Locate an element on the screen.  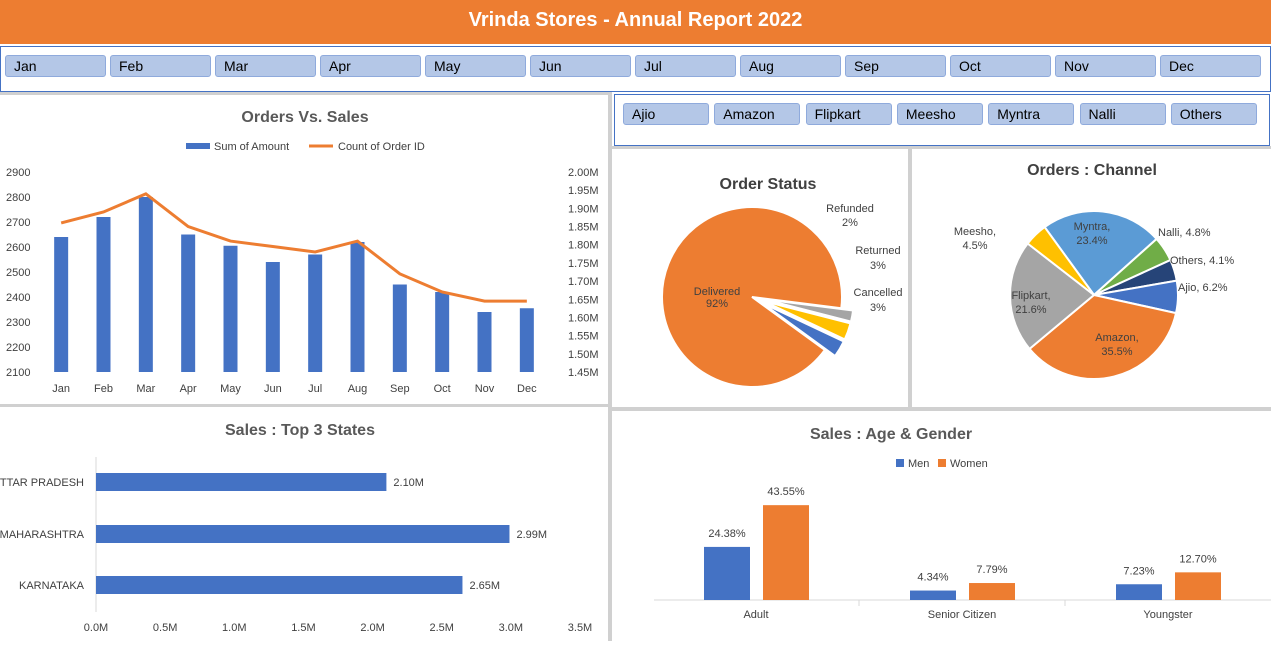
data-label: 43.55% is located at coordinates (786, 492).